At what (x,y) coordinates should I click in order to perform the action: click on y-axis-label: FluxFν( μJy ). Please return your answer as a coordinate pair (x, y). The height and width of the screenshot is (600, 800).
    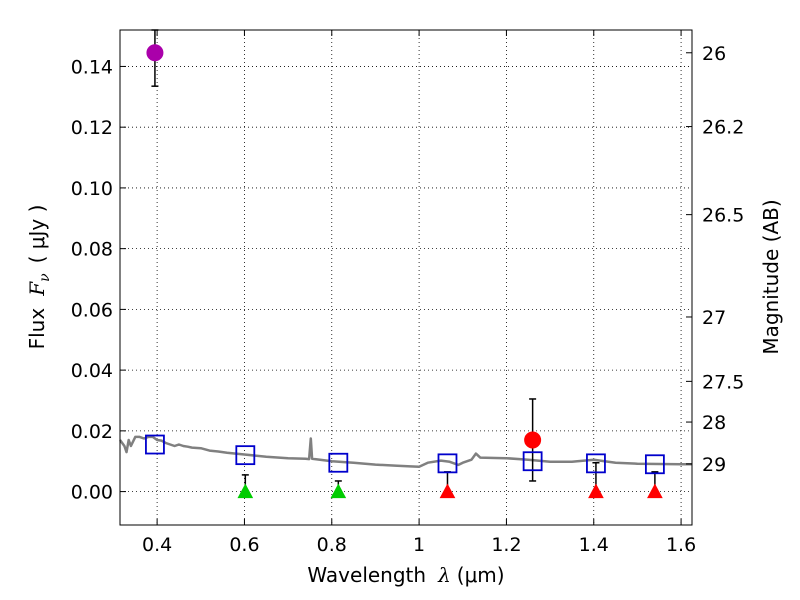
    Looking at the image, I should click on (39, 277).